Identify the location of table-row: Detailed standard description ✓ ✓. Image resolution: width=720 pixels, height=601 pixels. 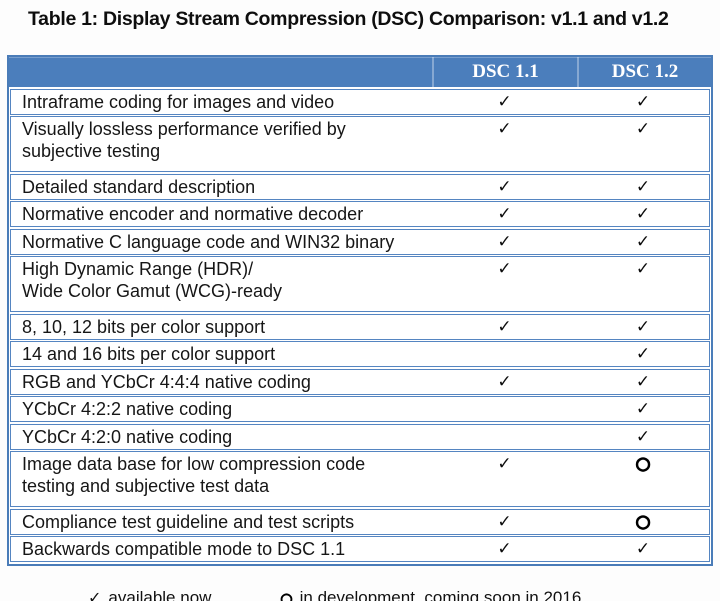
(360, 186).